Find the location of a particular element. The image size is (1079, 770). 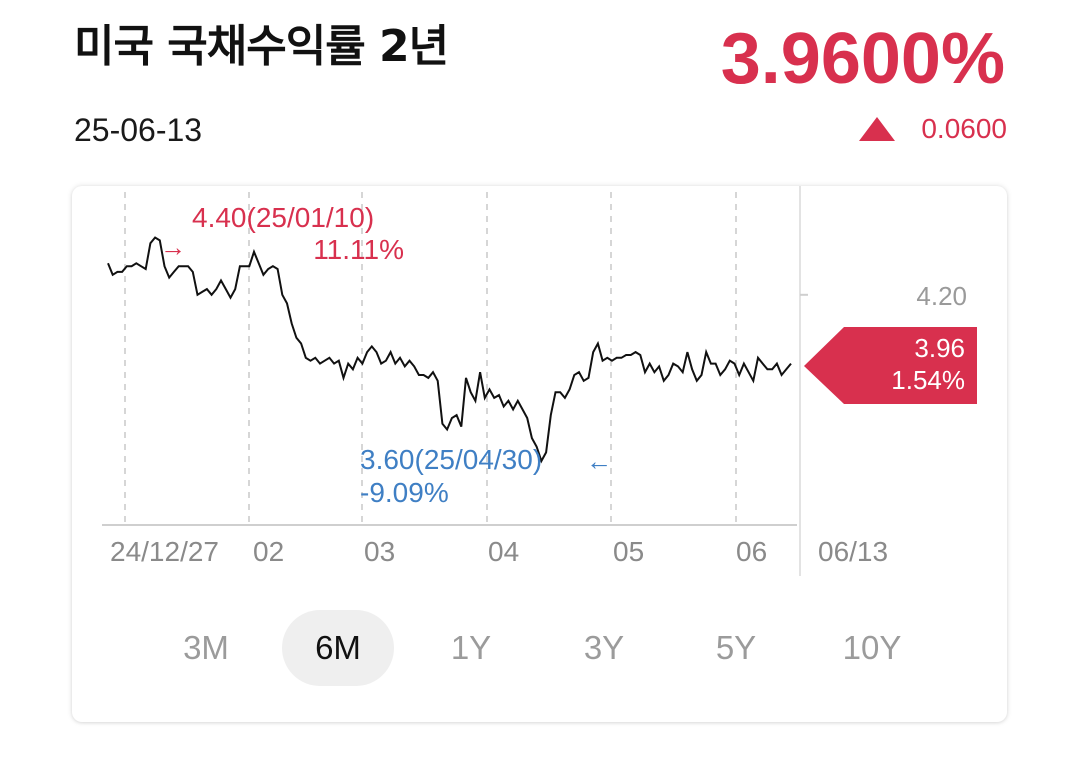

y-tick-label: 4.20 is located at coordinates (941, 296).